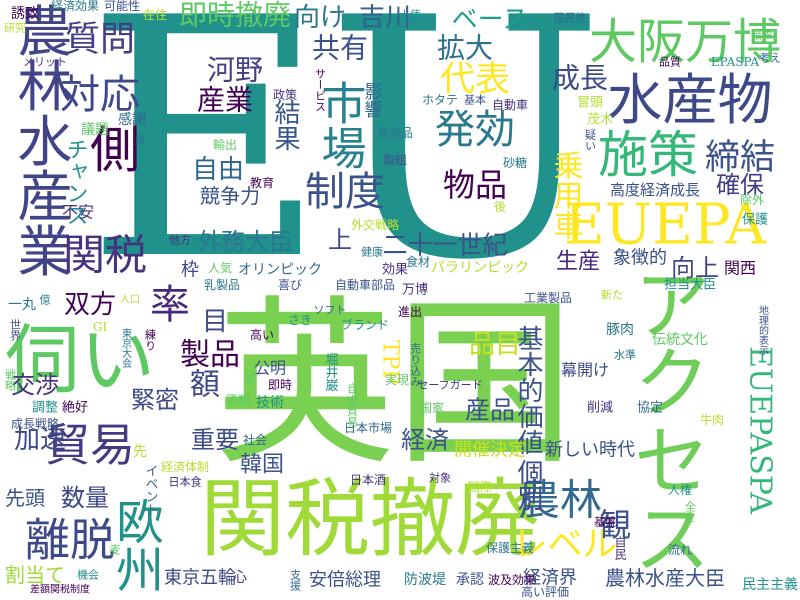  What do you see at coordinates (270, 368) in the screenshot?
I see `word: 公明` at bounding box center [270, 368].